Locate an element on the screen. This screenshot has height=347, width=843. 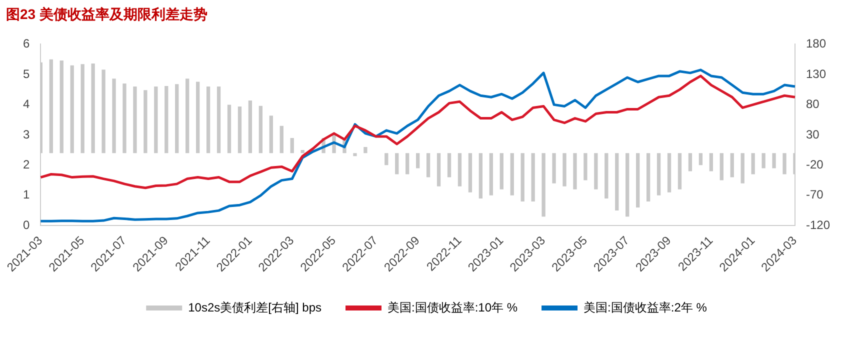
y-tick-label: 6 is located at coordinates (26, 43).